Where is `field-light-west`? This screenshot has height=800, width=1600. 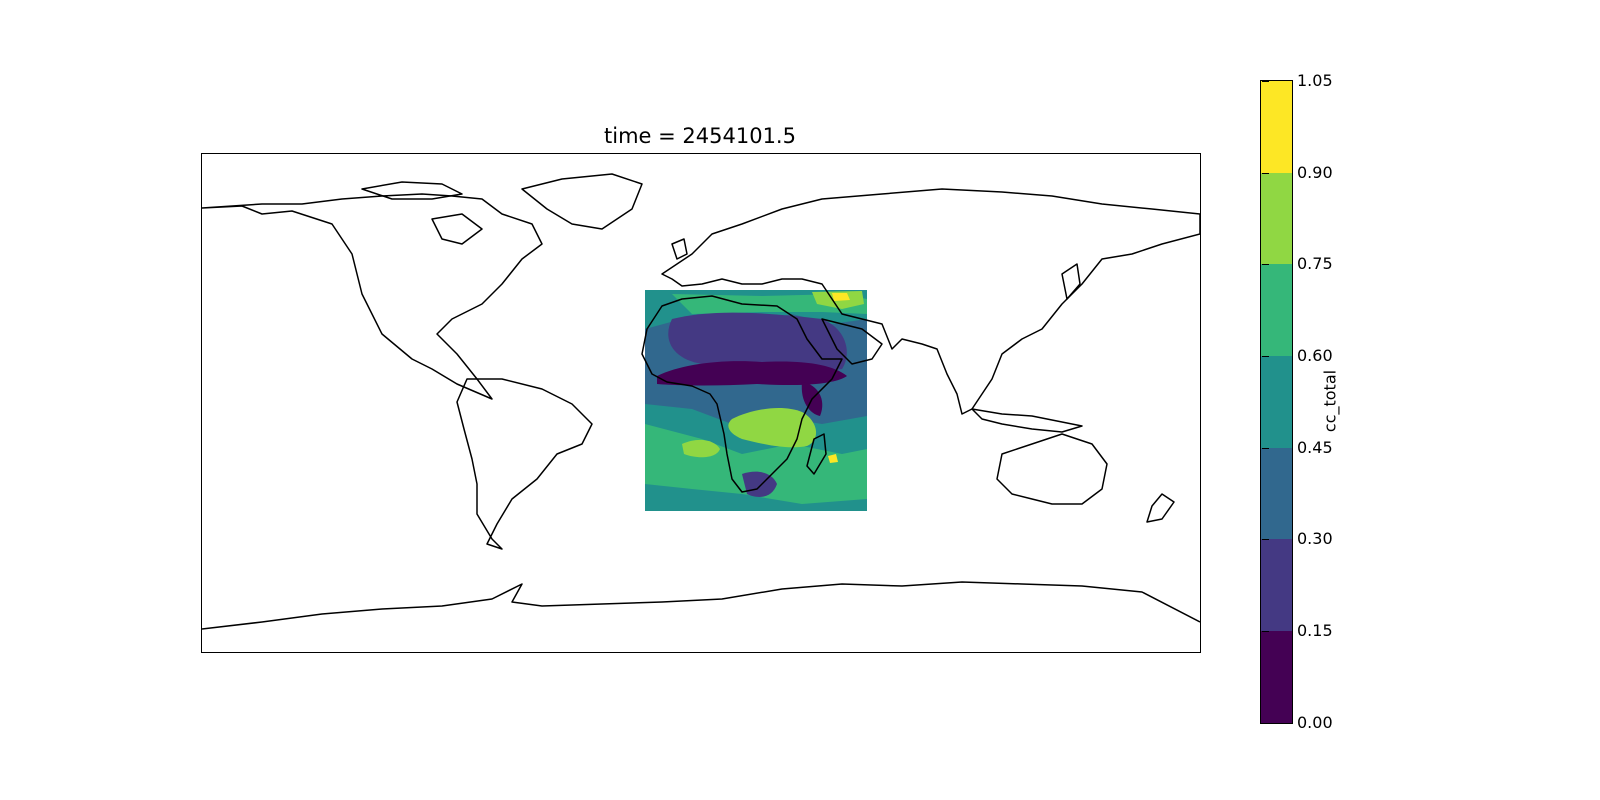
field-light-west is located at coordinates (701, 448).